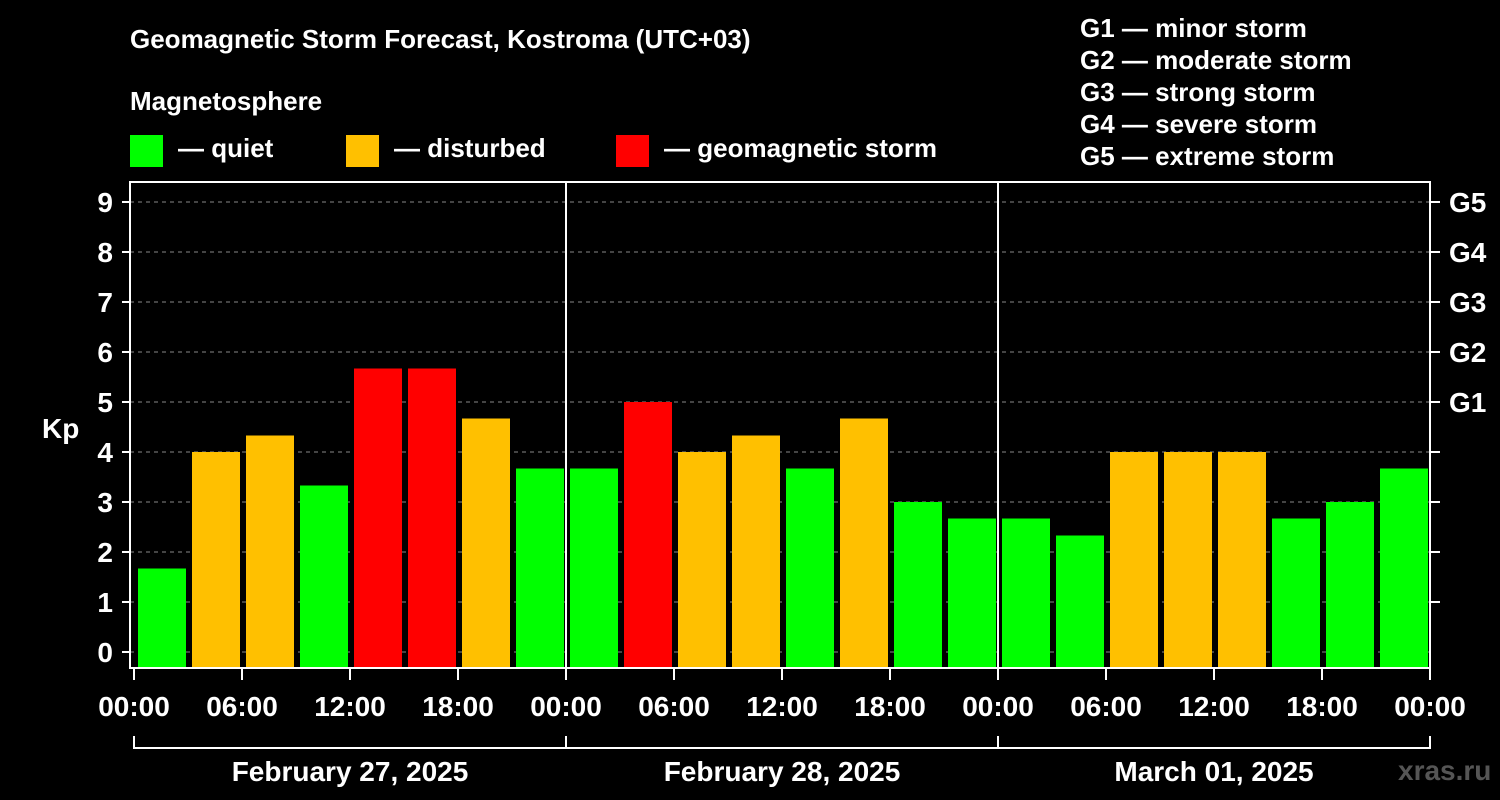 This screenshot has height=800, width=1500. I want to click on x-tick-label-8: 00:00, so click(998, 706).